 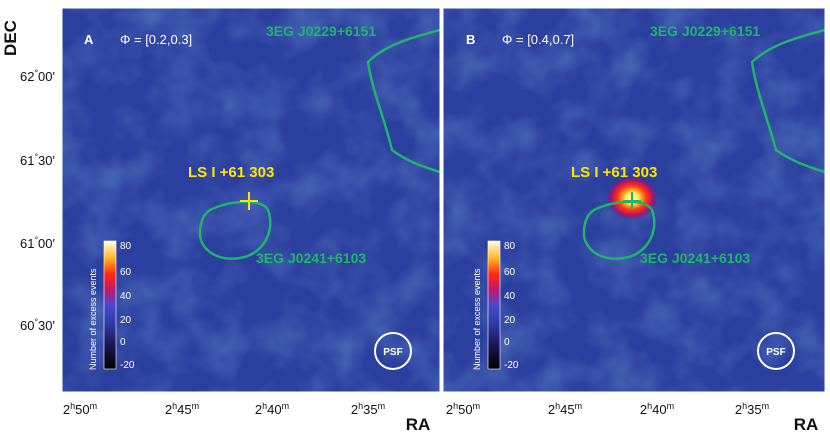 I want to click on panel-a-target-marker, so click(x=249, y=201).